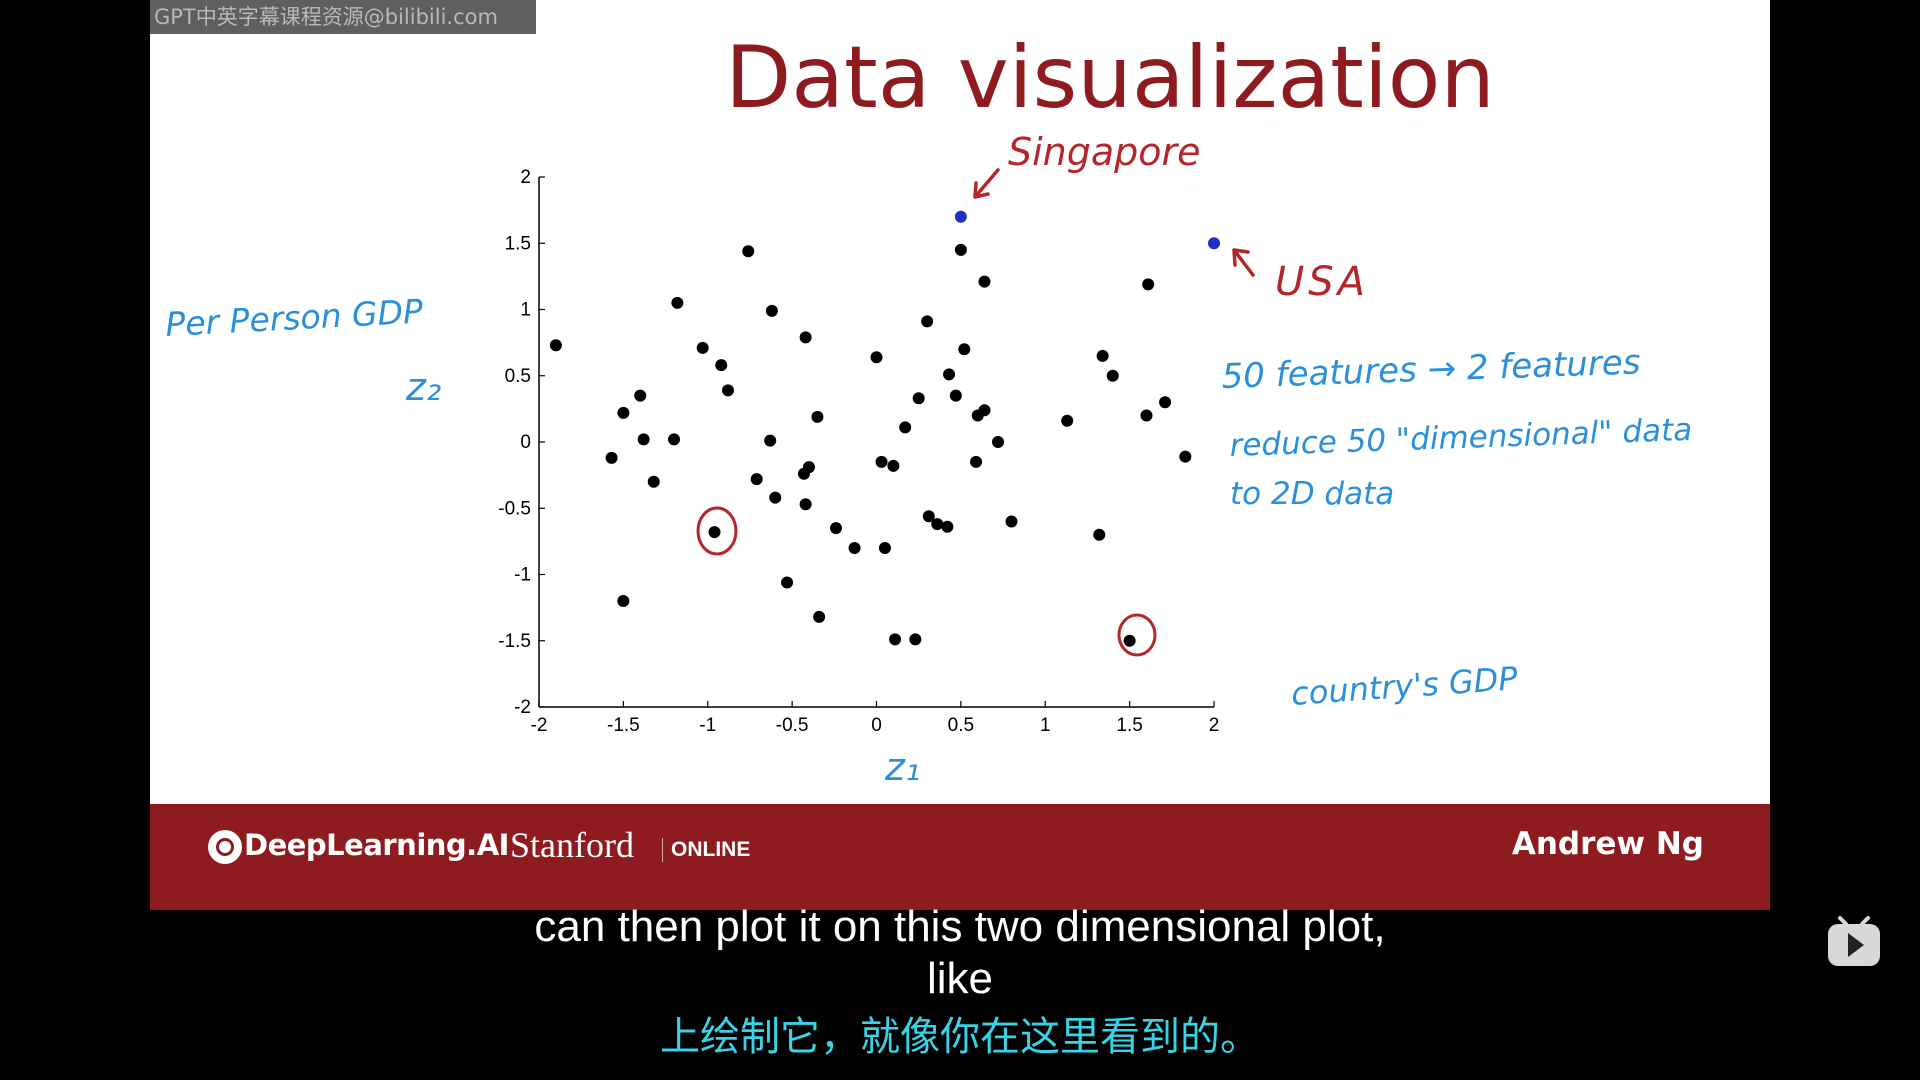 This screenshot has width=1920, height=1080. I want to click on x-tick-label: 0, so click(876, 725).